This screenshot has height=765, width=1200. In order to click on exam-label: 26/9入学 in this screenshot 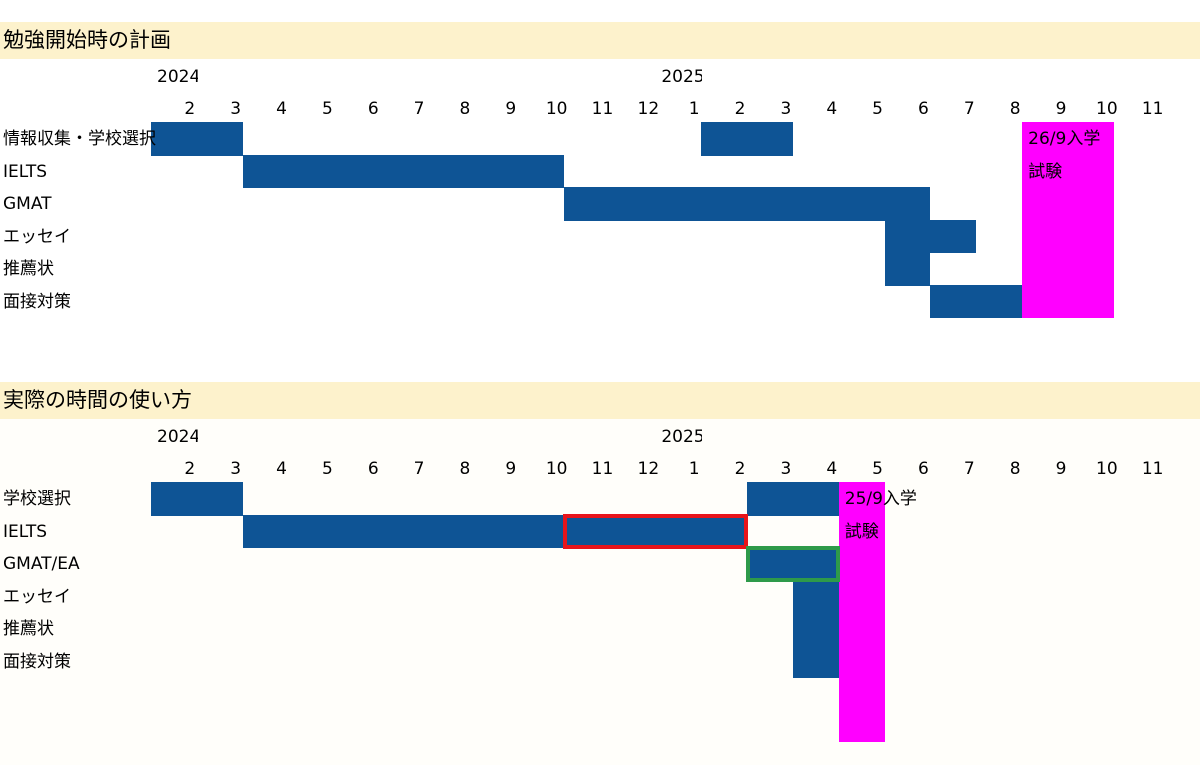, I will do `click(1064, 139)`.